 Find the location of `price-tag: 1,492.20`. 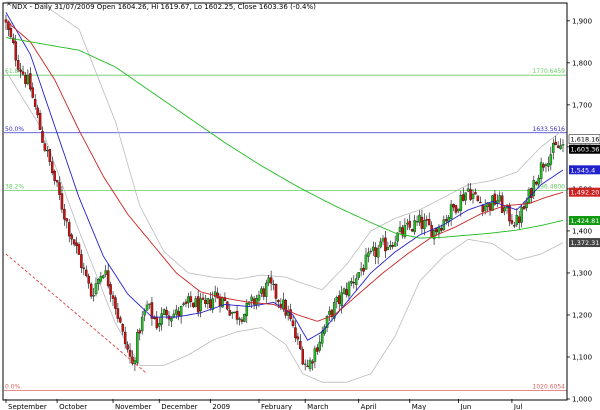

price-tag: 1,492.20 is located at coordinates (584, 192).